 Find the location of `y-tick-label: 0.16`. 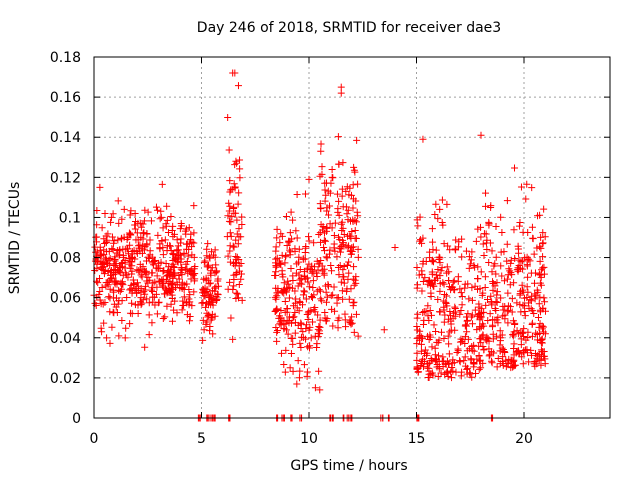

y-tick-label: 0.16 is located at coordinates (65, 98).